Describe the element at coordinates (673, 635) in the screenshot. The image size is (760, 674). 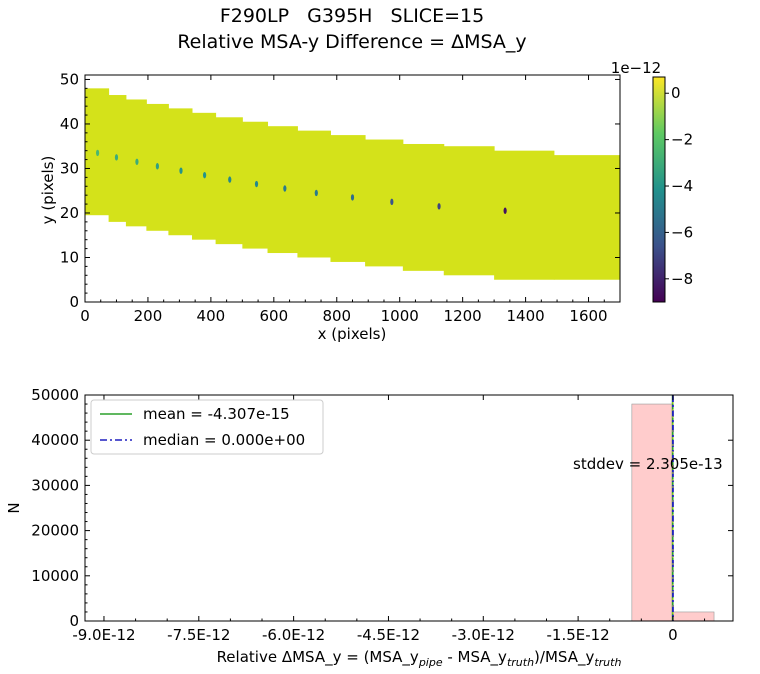
I see `histogram-x-tick-label-6: 0` at that location.